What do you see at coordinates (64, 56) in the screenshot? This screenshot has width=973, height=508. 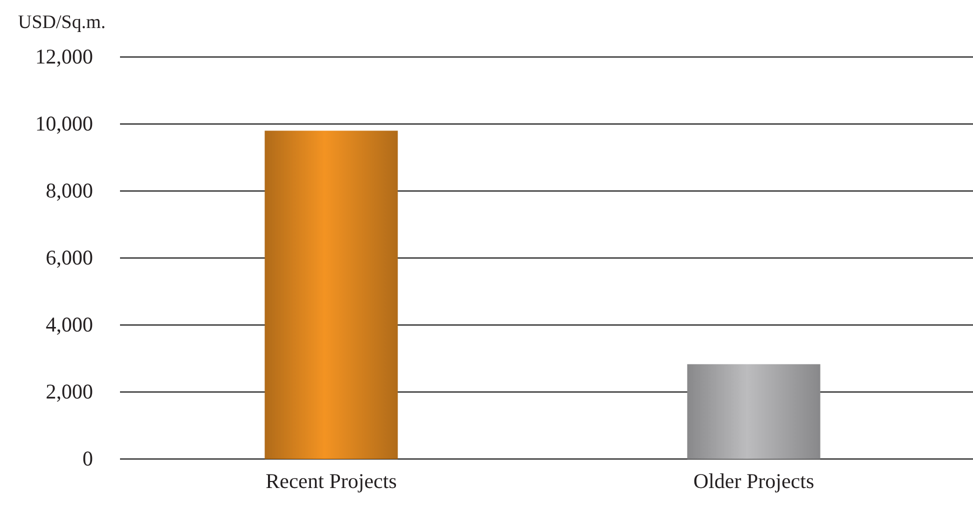 I see `y-tick-label: 12,000` at bounding box center [64, 56].